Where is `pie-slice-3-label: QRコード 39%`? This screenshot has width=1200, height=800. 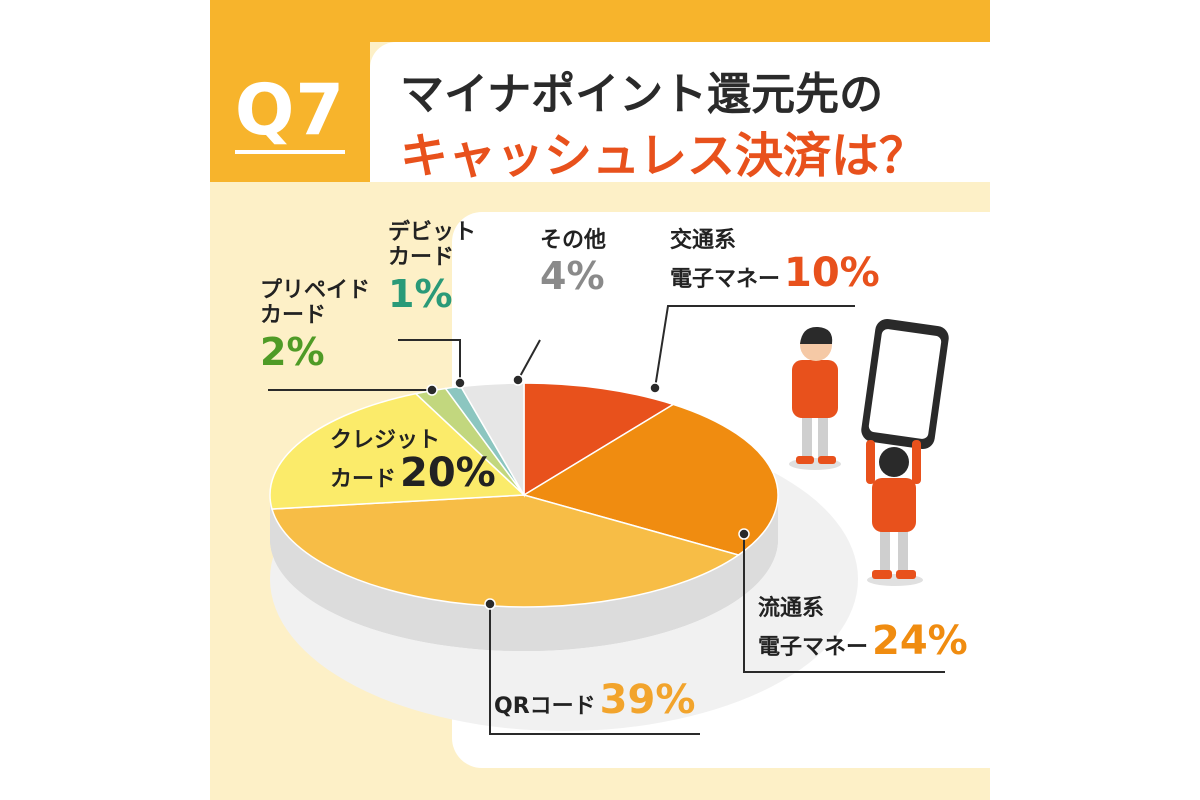 pie-slice-3-label: QRコード 39% is located at coordinates (594, 700).